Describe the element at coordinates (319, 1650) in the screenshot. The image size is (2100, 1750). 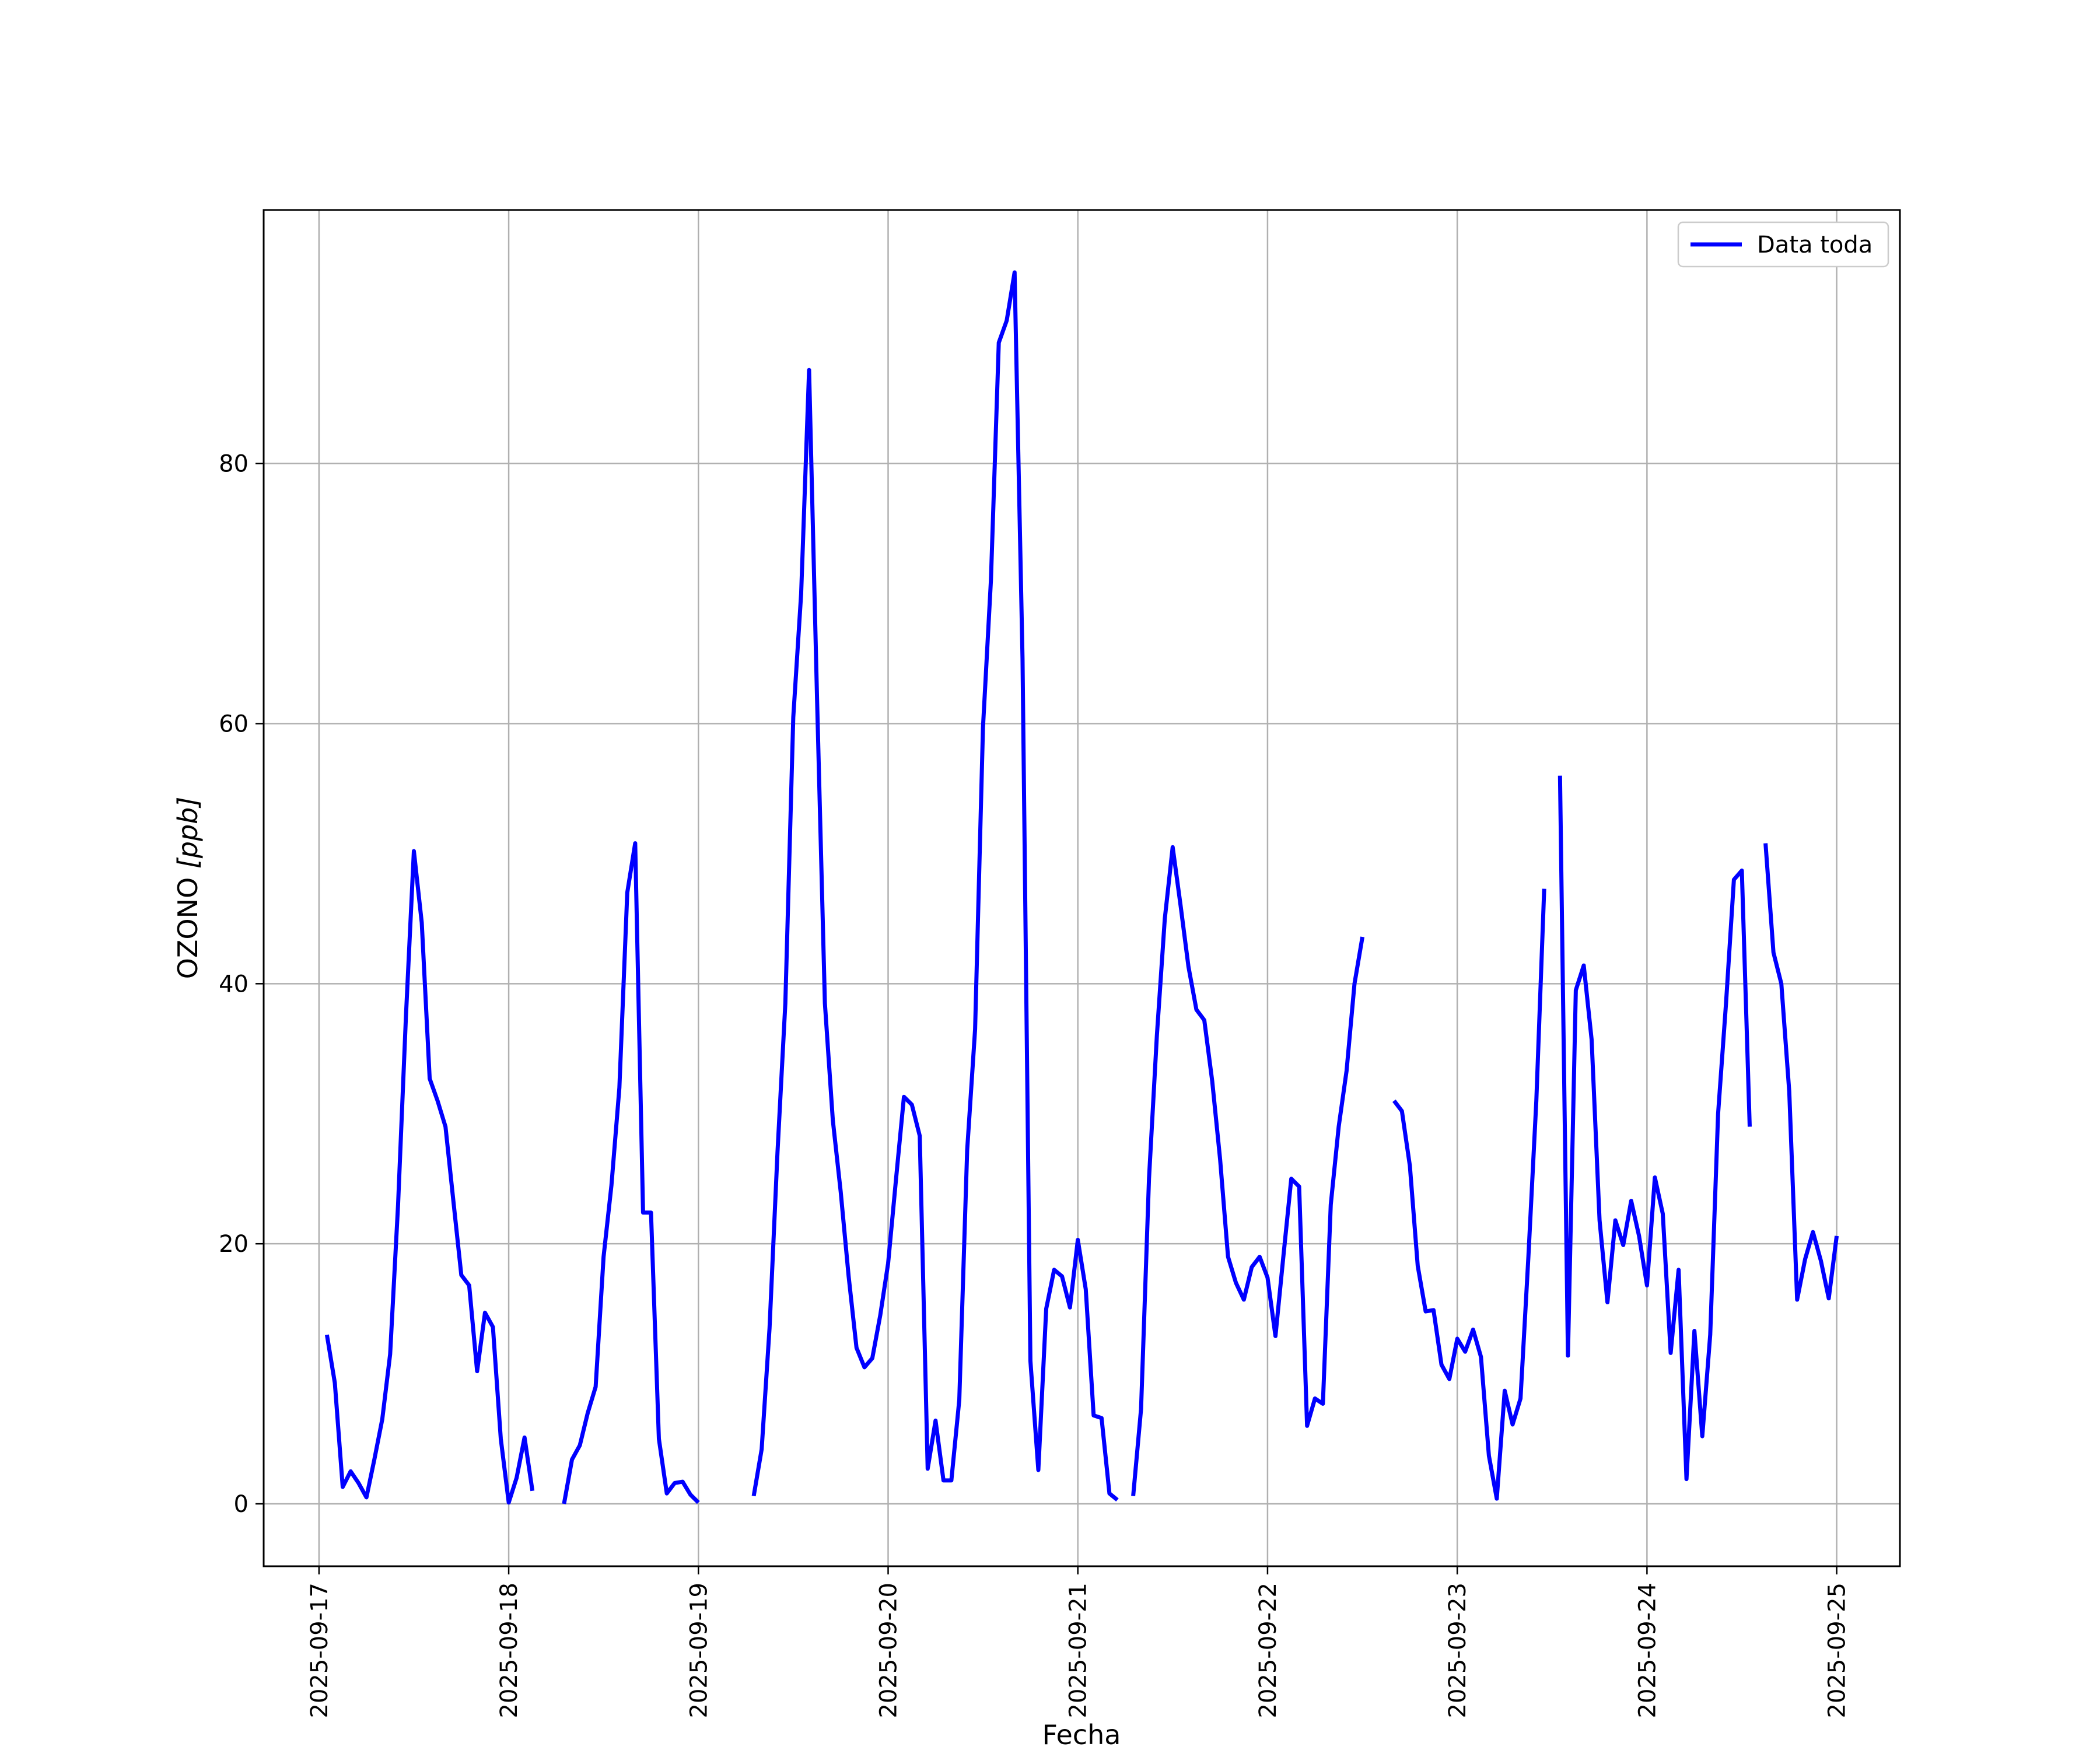
I see `x-tick-label: 2025-09-17` at that location.